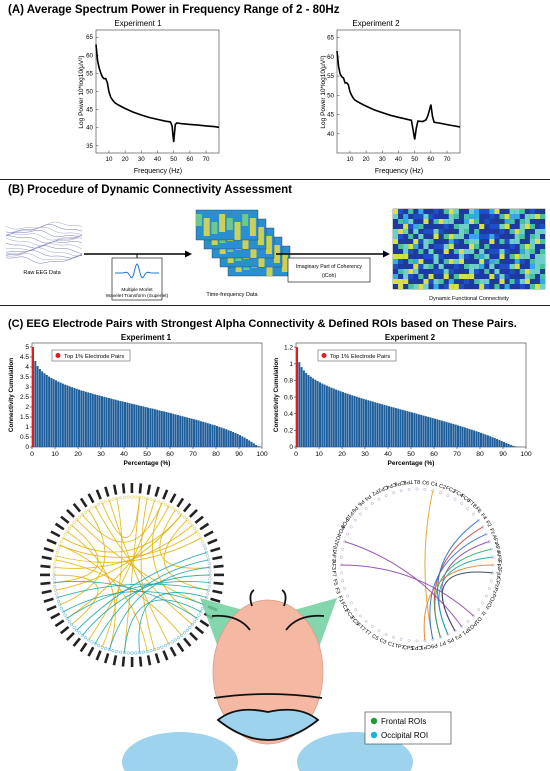 The image size is (550, 771). I want to click on circle-2-node-label: C3, so click(382, 642).